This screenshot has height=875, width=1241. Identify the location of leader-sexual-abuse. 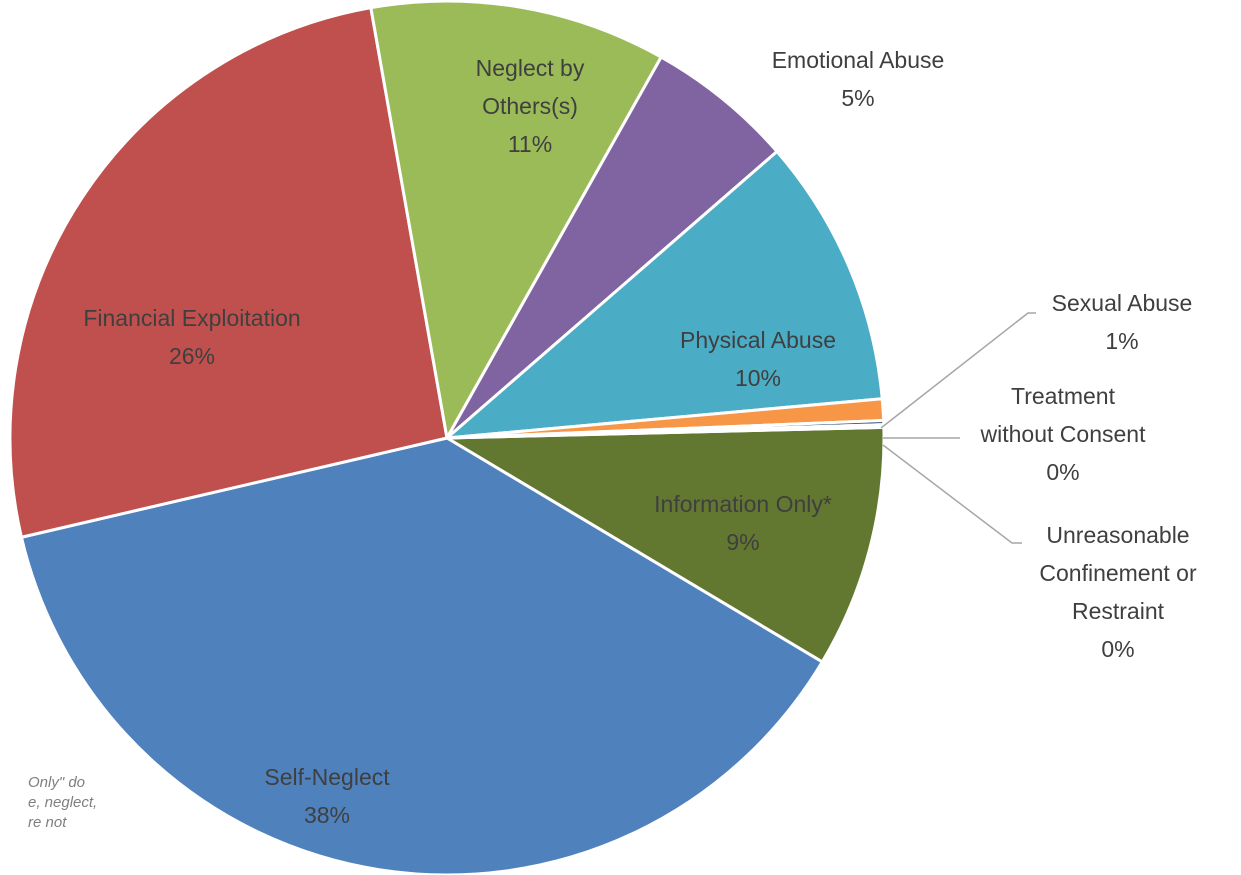
(958, 370).